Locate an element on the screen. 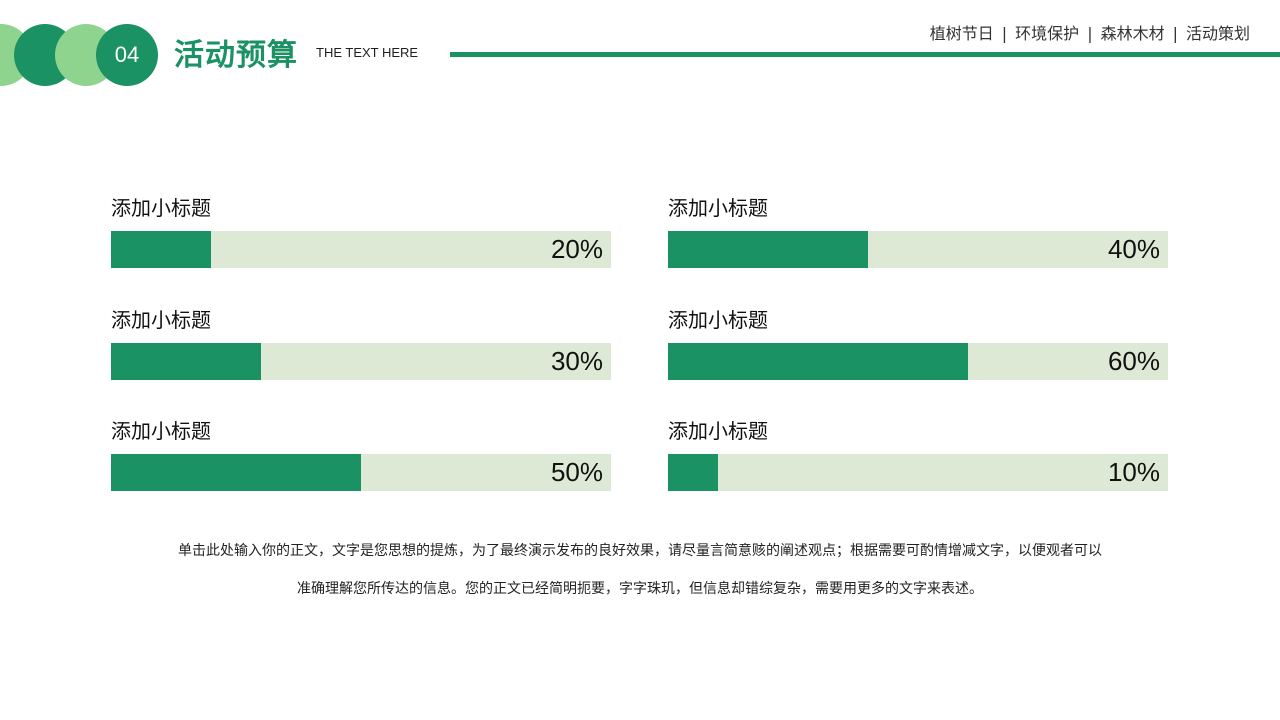  progress-track: 30% is located at coordinates (361, 361).